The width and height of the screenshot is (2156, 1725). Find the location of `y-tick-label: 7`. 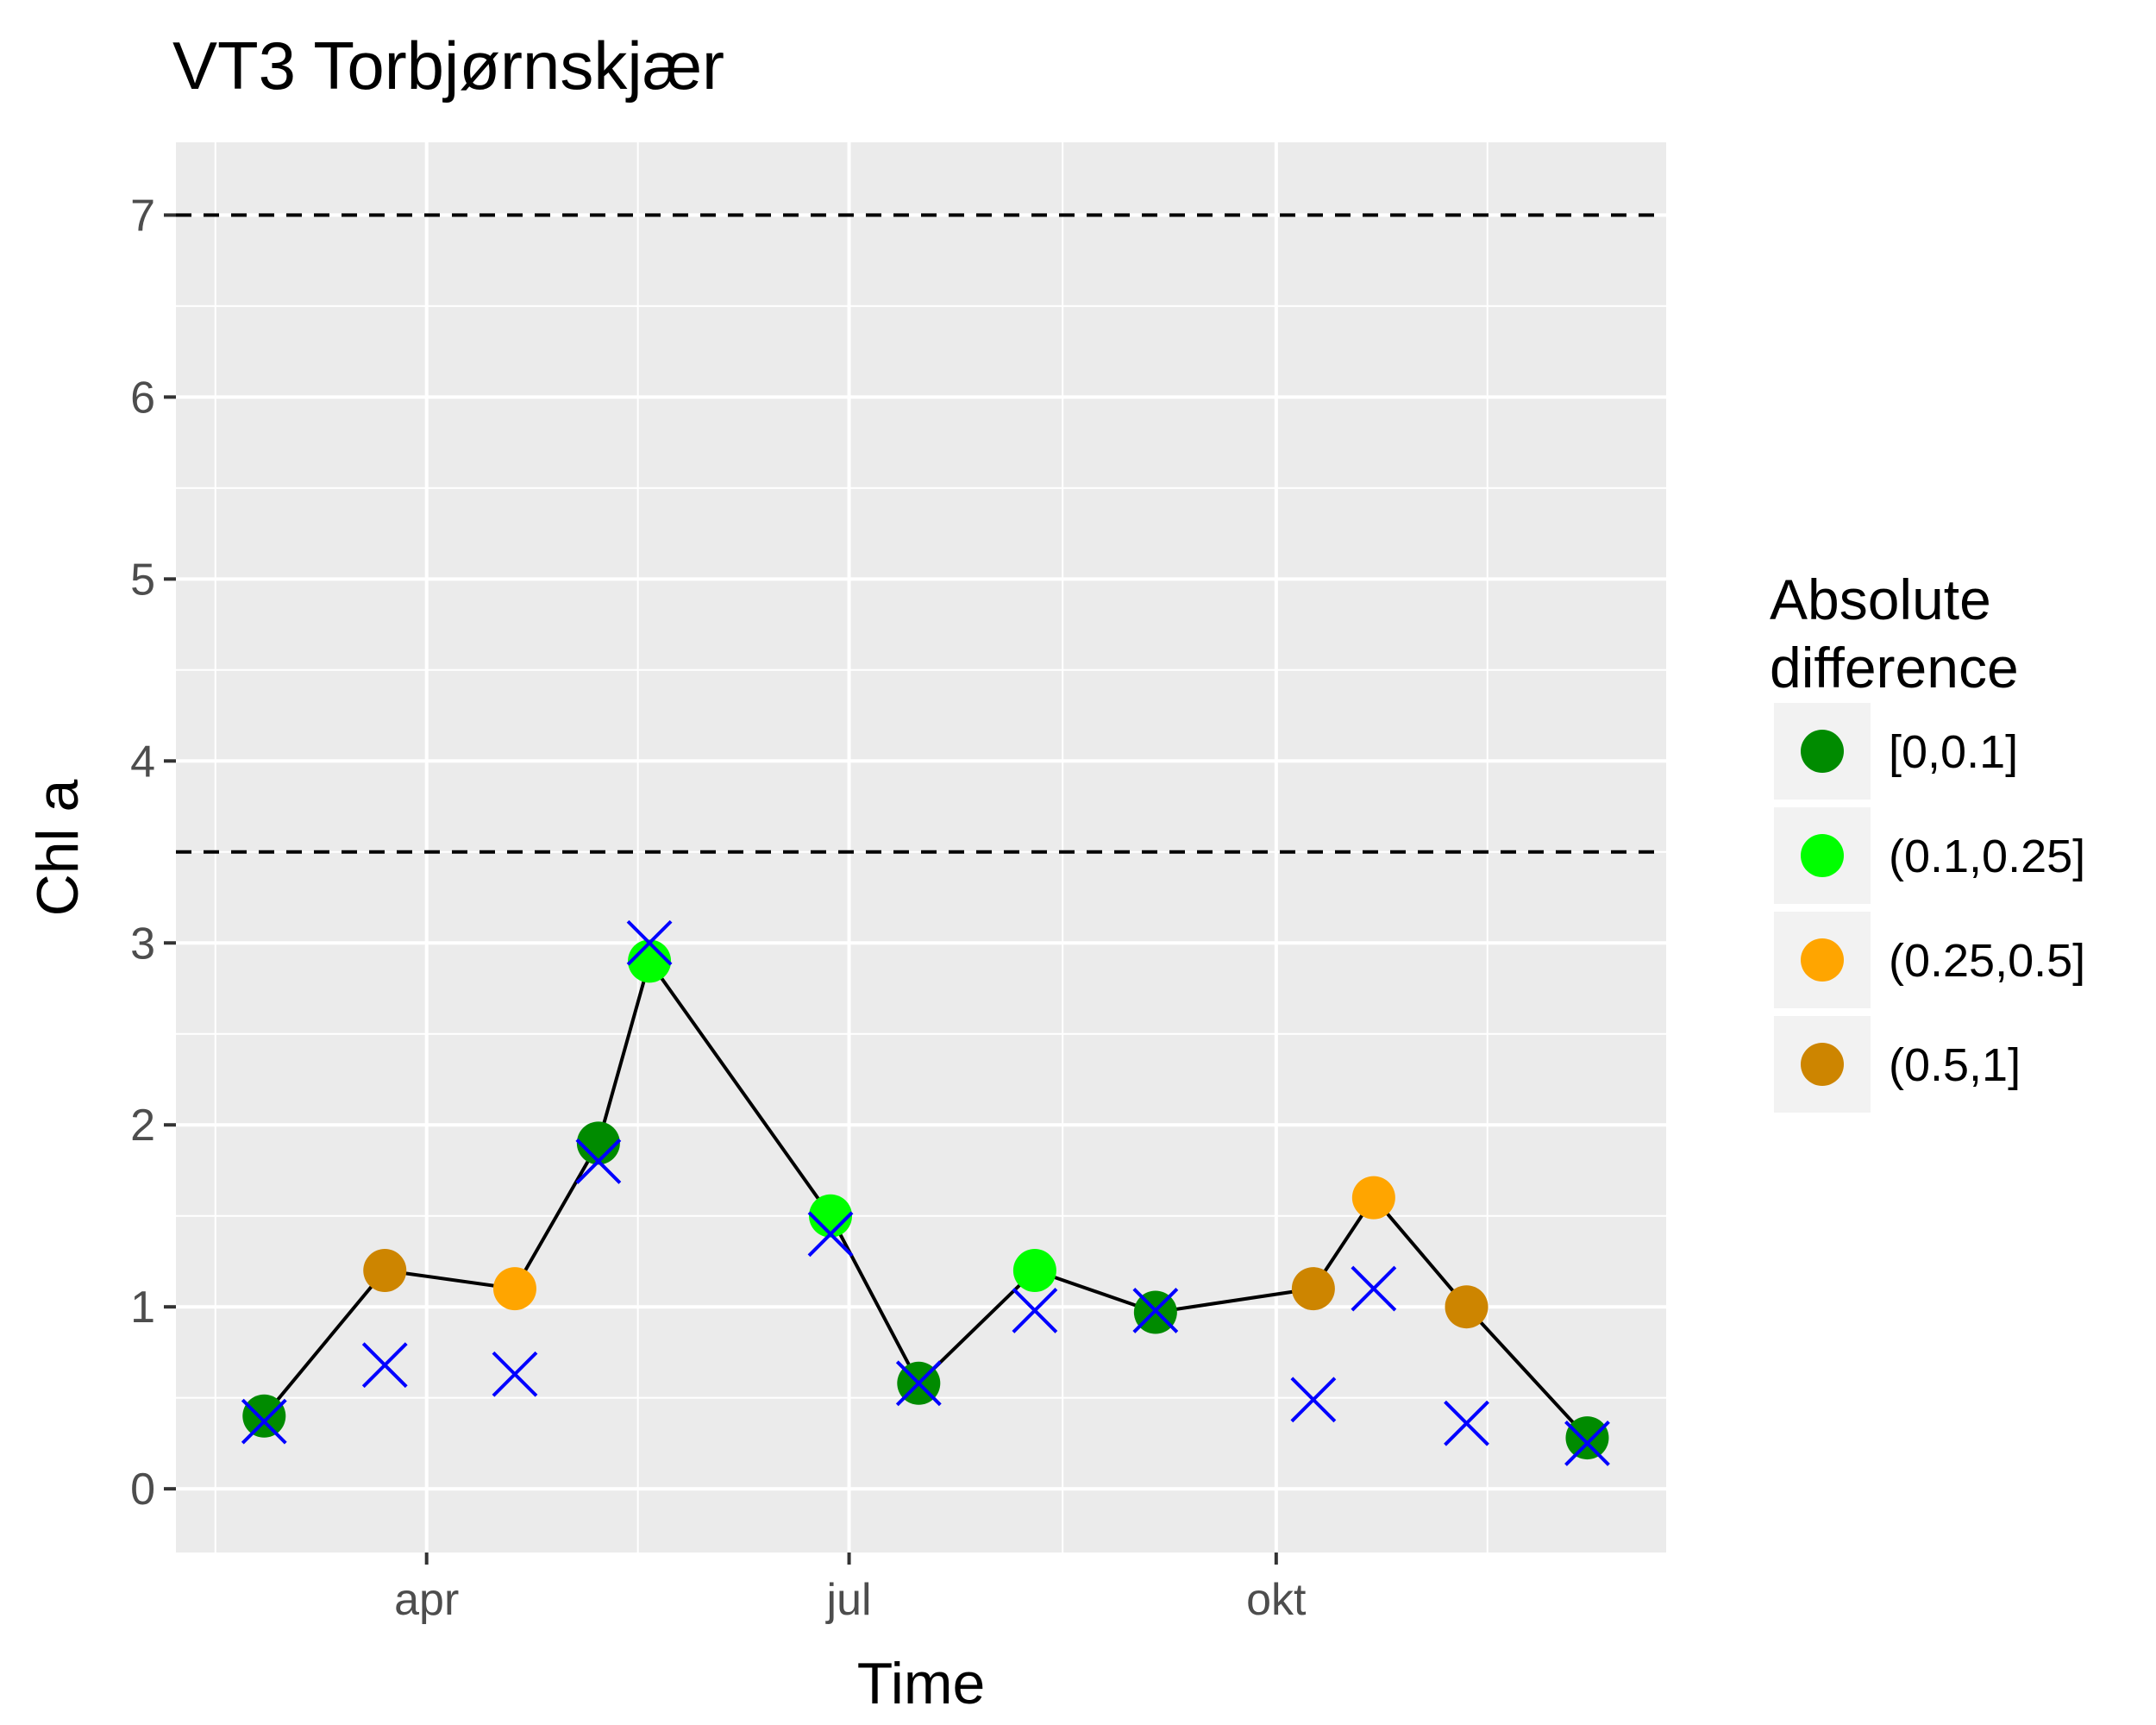

y-tick-label: 7 is located at coordinates (142, 216).